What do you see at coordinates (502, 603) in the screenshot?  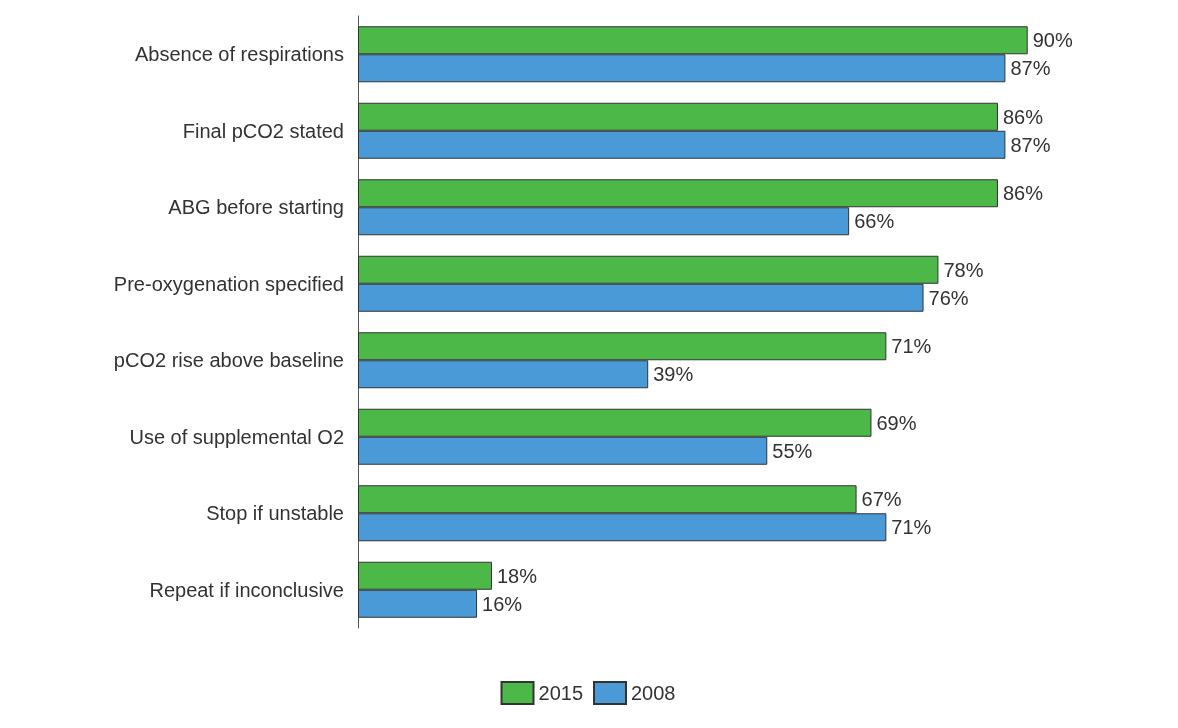 I see `data-label: 16%` at bounding box center [502, 603].